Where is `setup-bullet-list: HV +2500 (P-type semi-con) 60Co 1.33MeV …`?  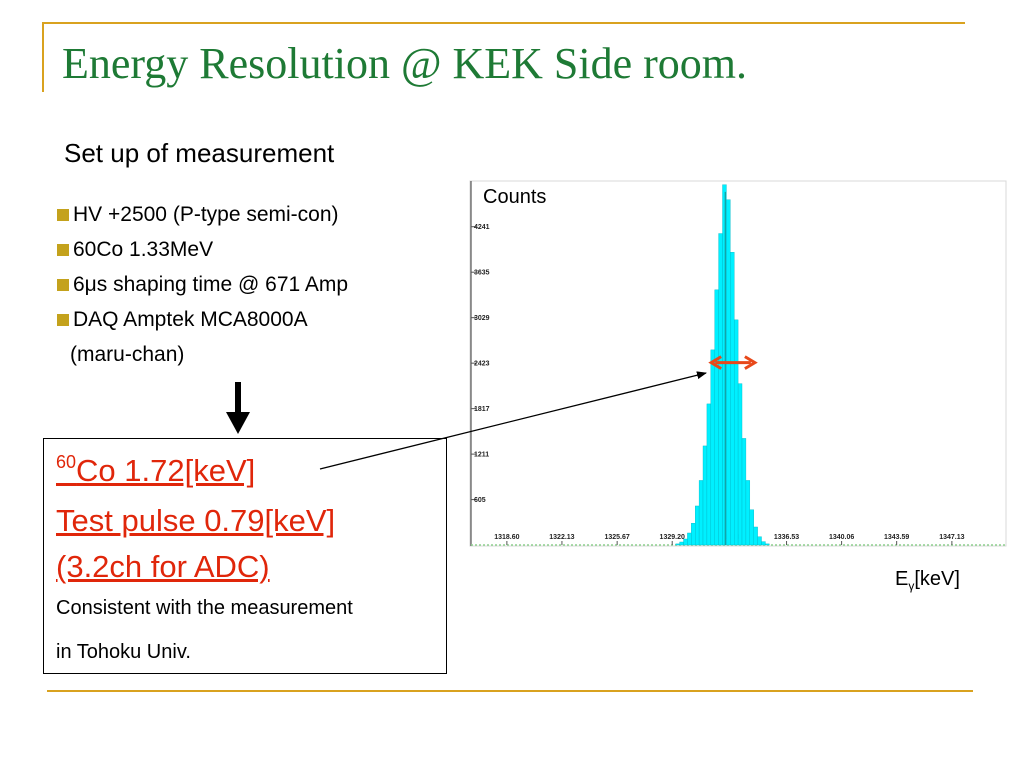
setup-bullet-list: HV +2500 (P-type semi-con) 60Co 1.33MeV … is located at coordinates (202, 287).